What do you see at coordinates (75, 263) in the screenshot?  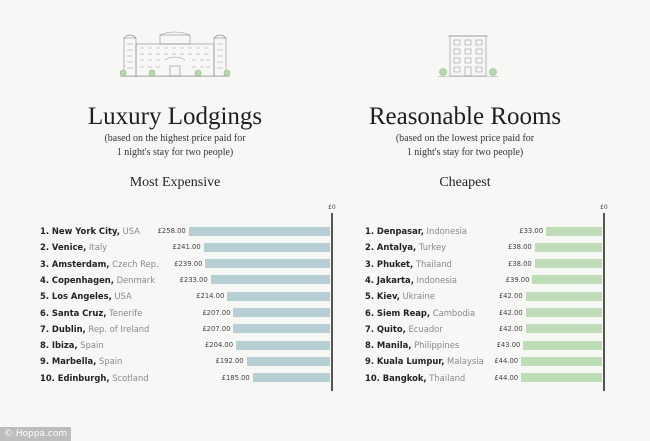 I see `city-name: 3. Amsterdam,` at bounding box center [75, 263].